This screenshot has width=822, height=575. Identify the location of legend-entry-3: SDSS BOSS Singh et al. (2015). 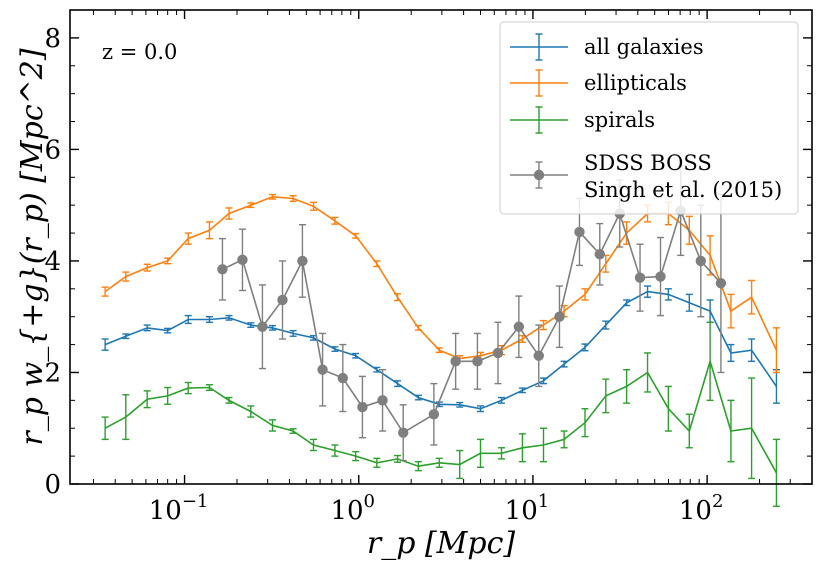
(646, 176).